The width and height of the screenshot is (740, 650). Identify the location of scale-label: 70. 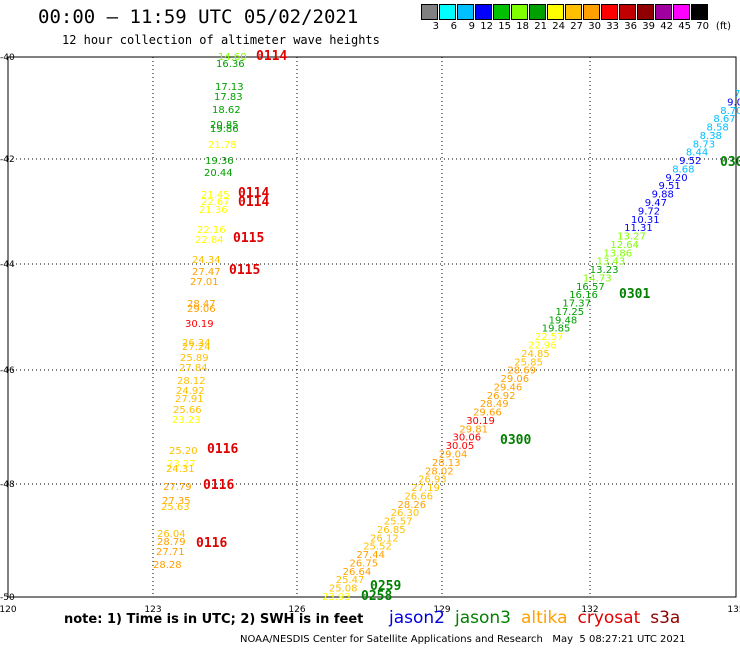
(702, 26).